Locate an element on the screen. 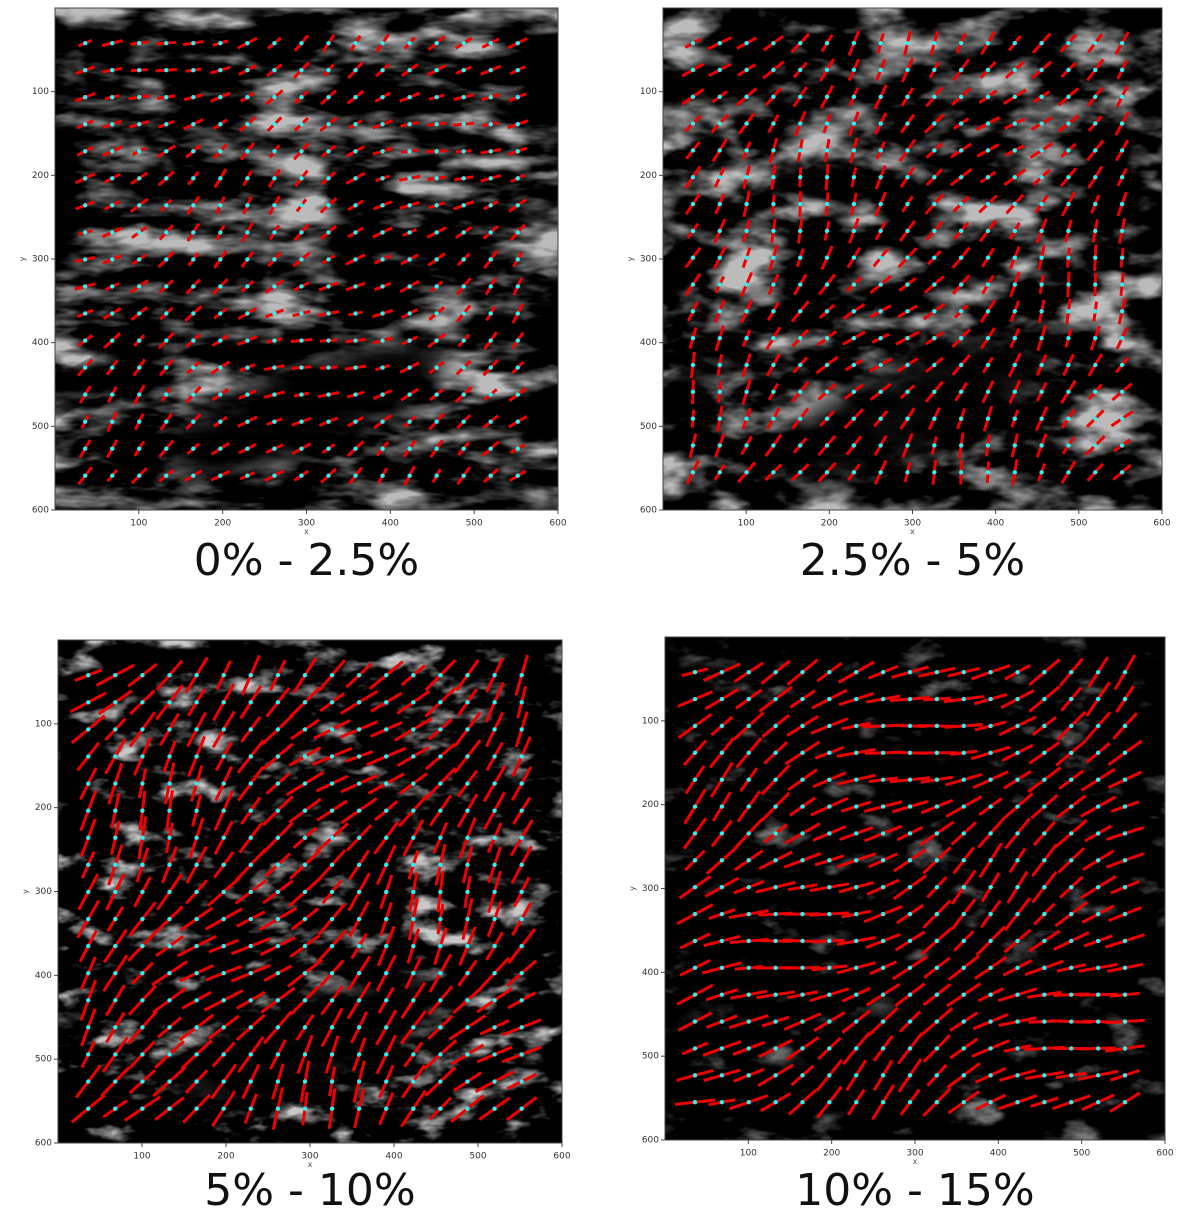 Image resolution: width=1180 pixels, height=1213 pixels. x-tick-label: 500 is located at coordinates (1081, 1154).